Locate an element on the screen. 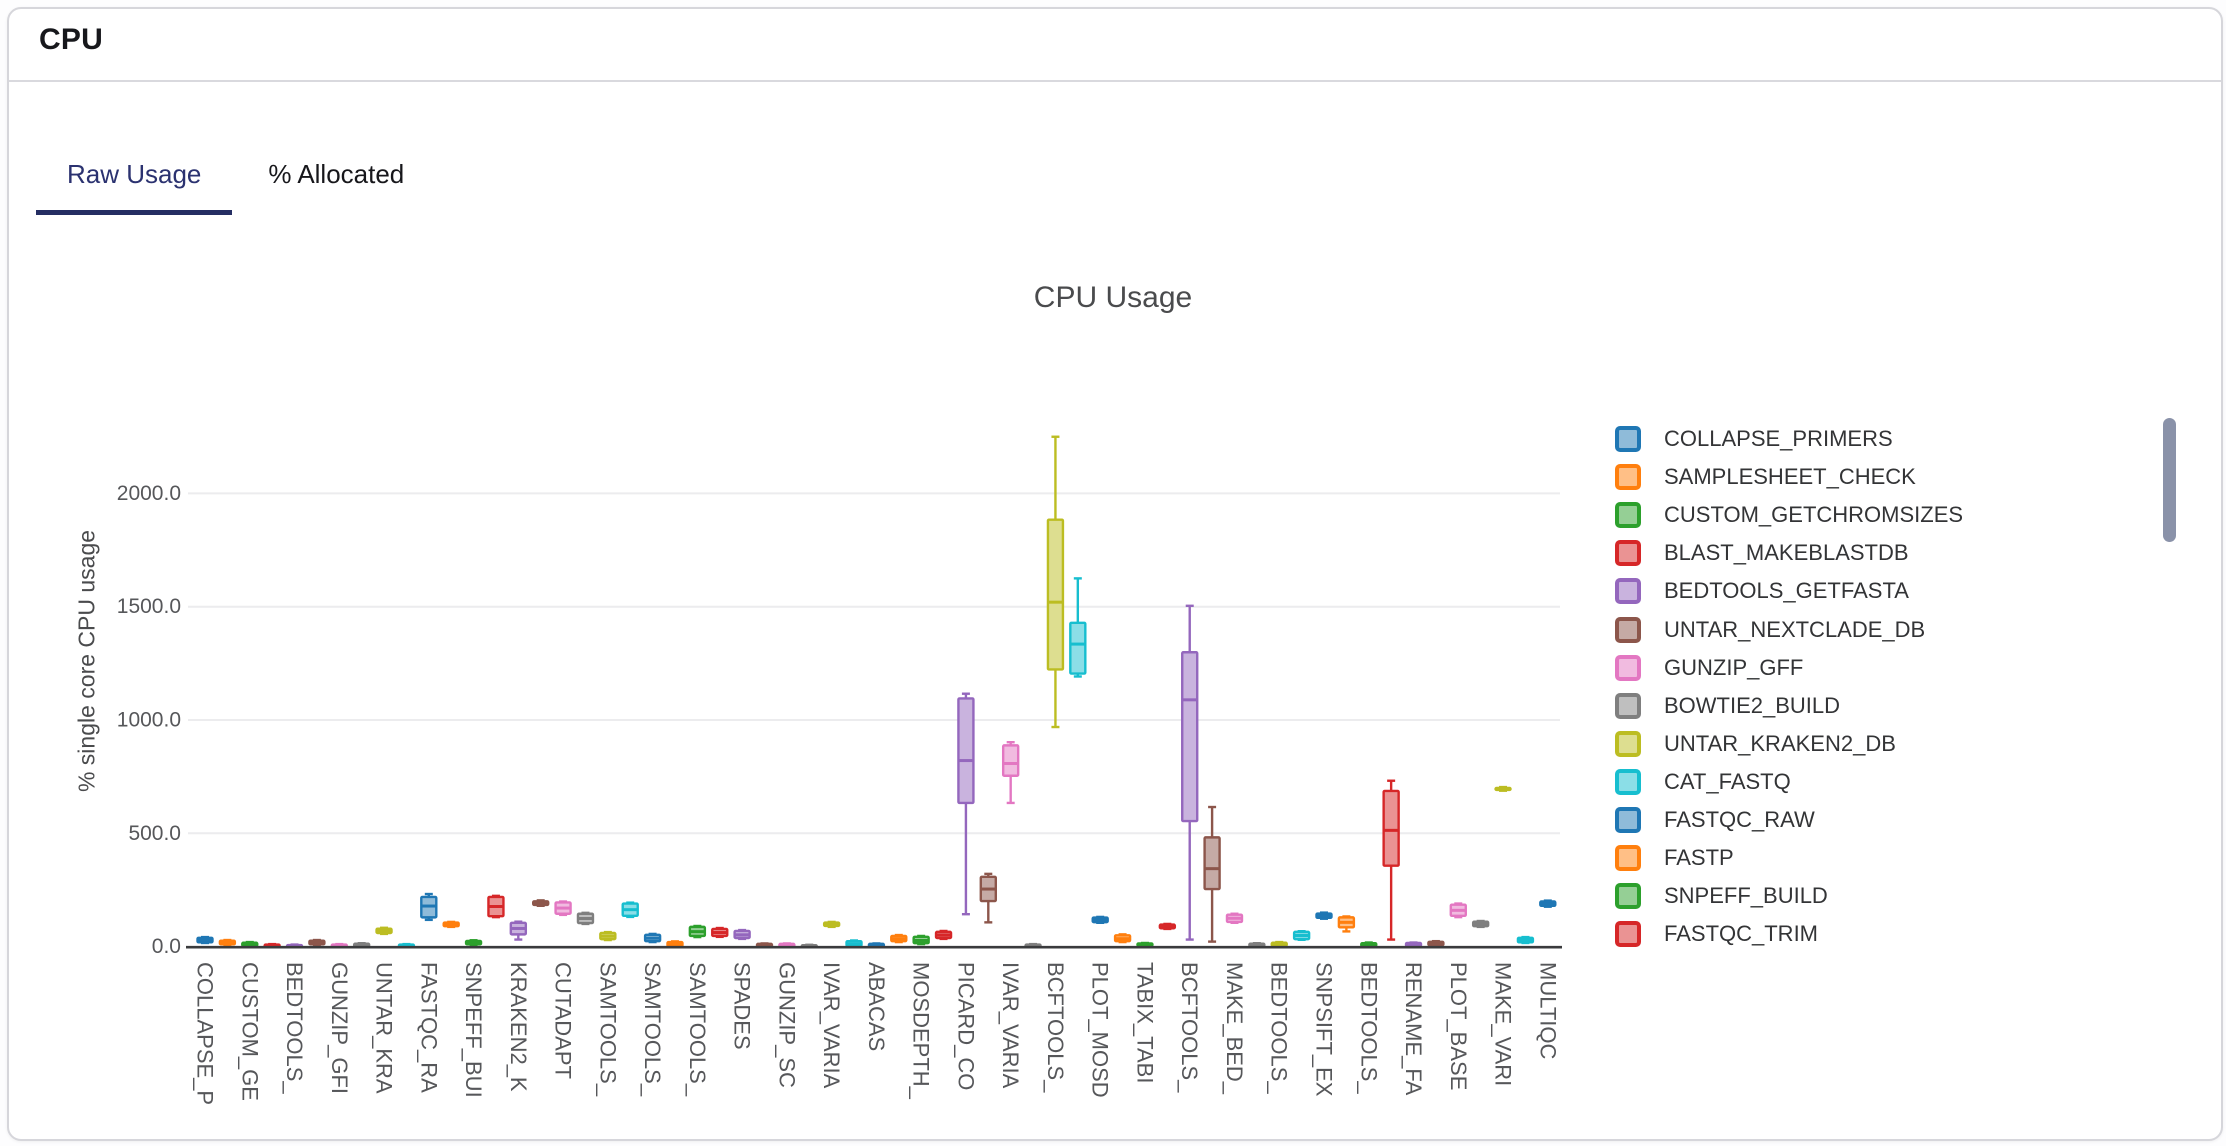  svg-text: 500.0 is located at coordinates (154, 833).